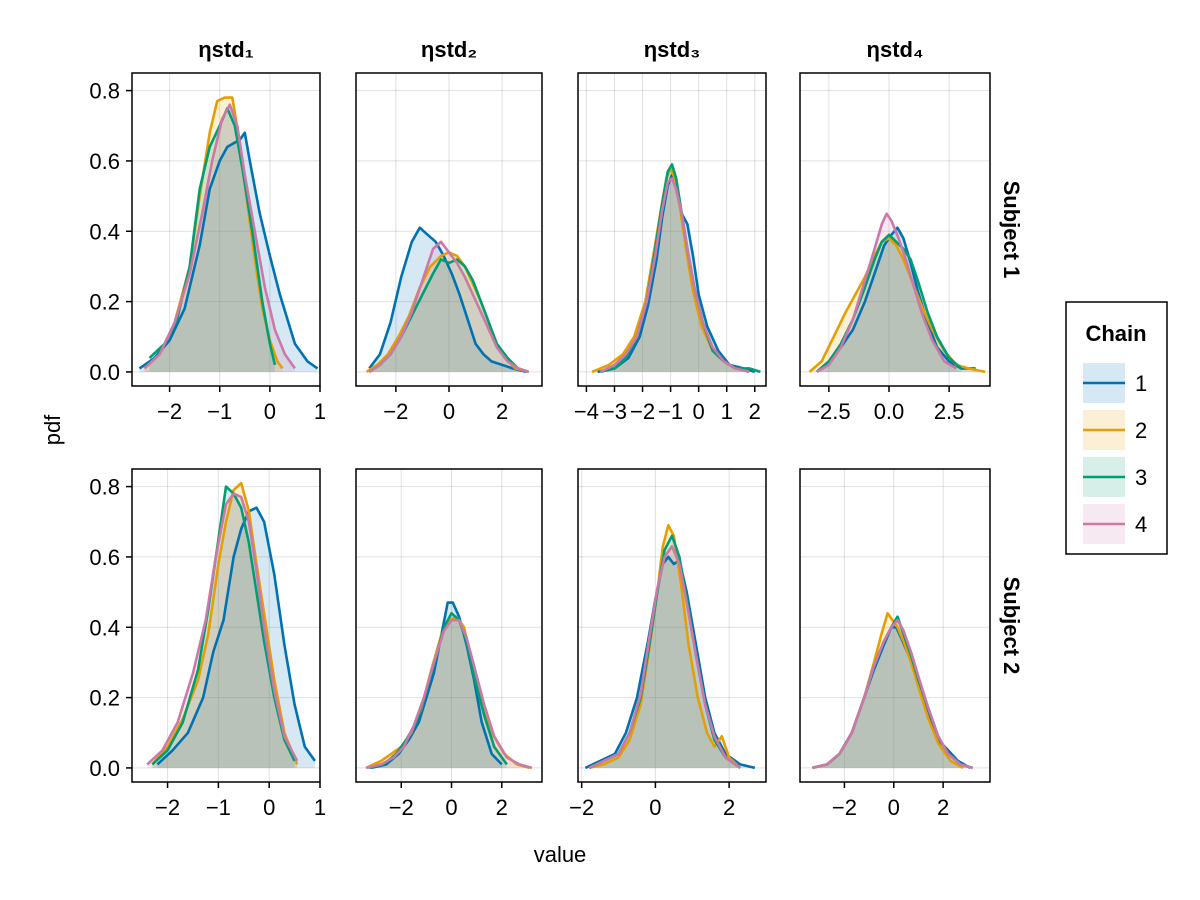 This screenshot has width=1200, height=900. Describe the element at coordinates (1115, 453) in the screenshot. I see `legend-items: 1 2 3 4` at that location.